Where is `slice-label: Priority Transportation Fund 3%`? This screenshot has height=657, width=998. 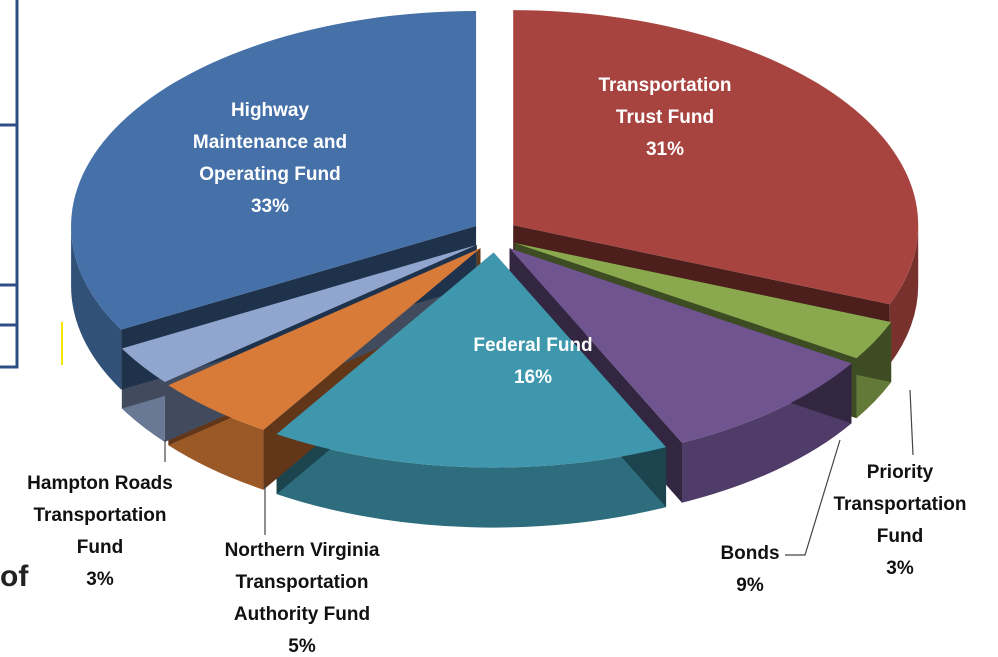
slice-label: Priority Transportation Fund 3% is located at coordinates (900, 521).